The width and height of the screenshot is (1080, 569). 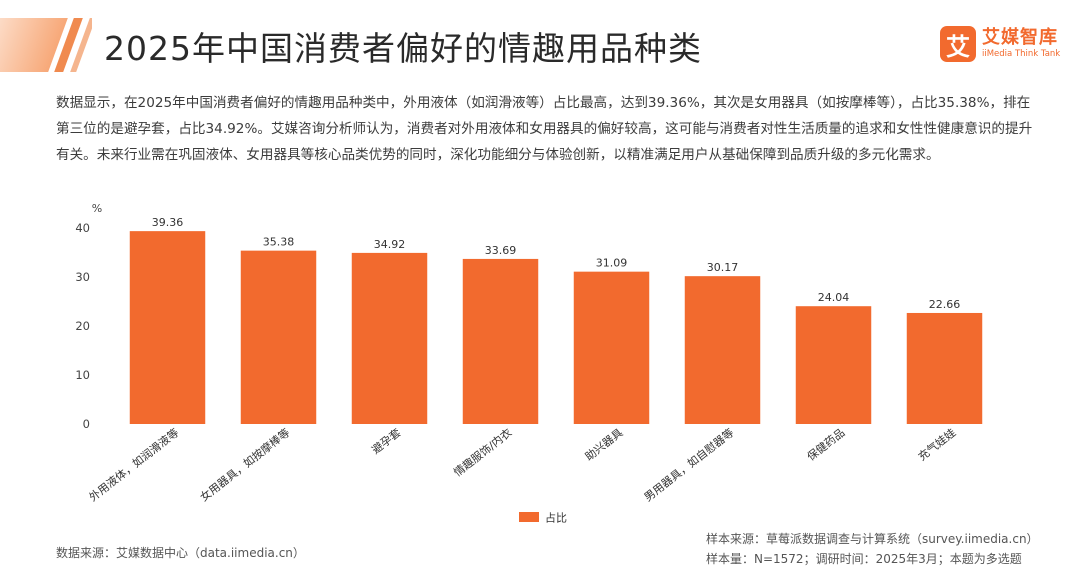 What do you see at coordinates (872, 539) in the screenshot?
I see `sample-source: 样本来源：草莓派数据调查与计算系统（survey.iimedia.cn）` at bounding box center [872, 539].